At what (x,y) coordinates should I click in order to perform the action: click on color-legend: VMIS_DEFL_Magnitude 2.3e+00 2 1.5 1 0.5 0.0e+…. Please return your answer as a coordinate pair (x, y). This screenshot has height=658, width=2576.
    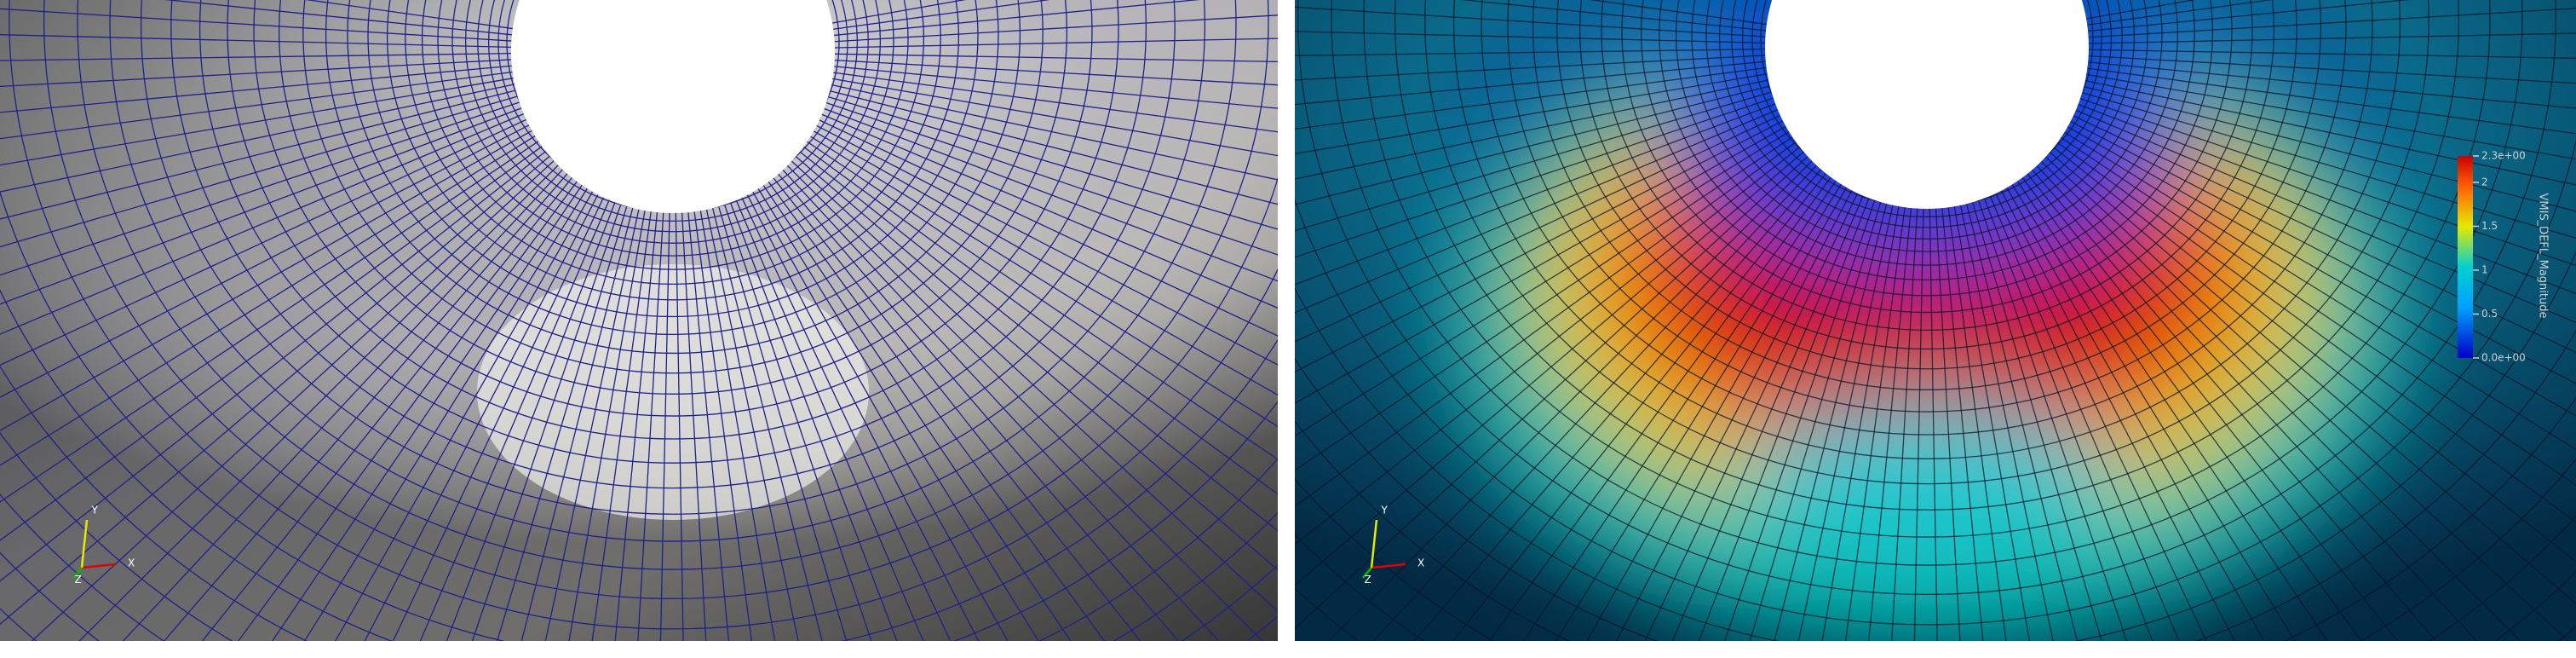
    Looking at the image, I should click on (2504, 257).